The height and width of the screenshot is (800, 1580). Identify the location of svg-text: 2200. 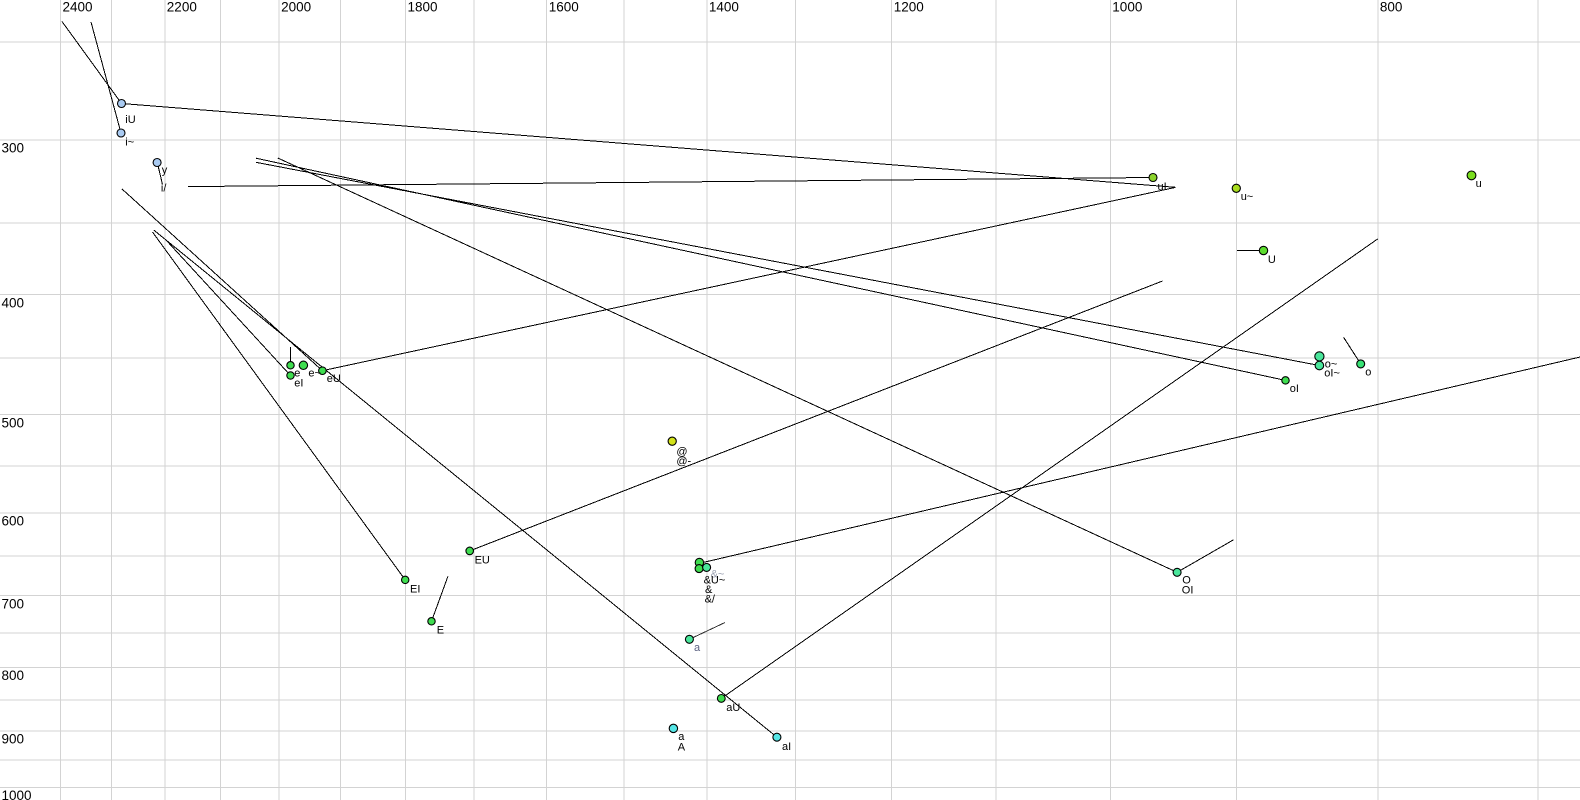
(182, 7).